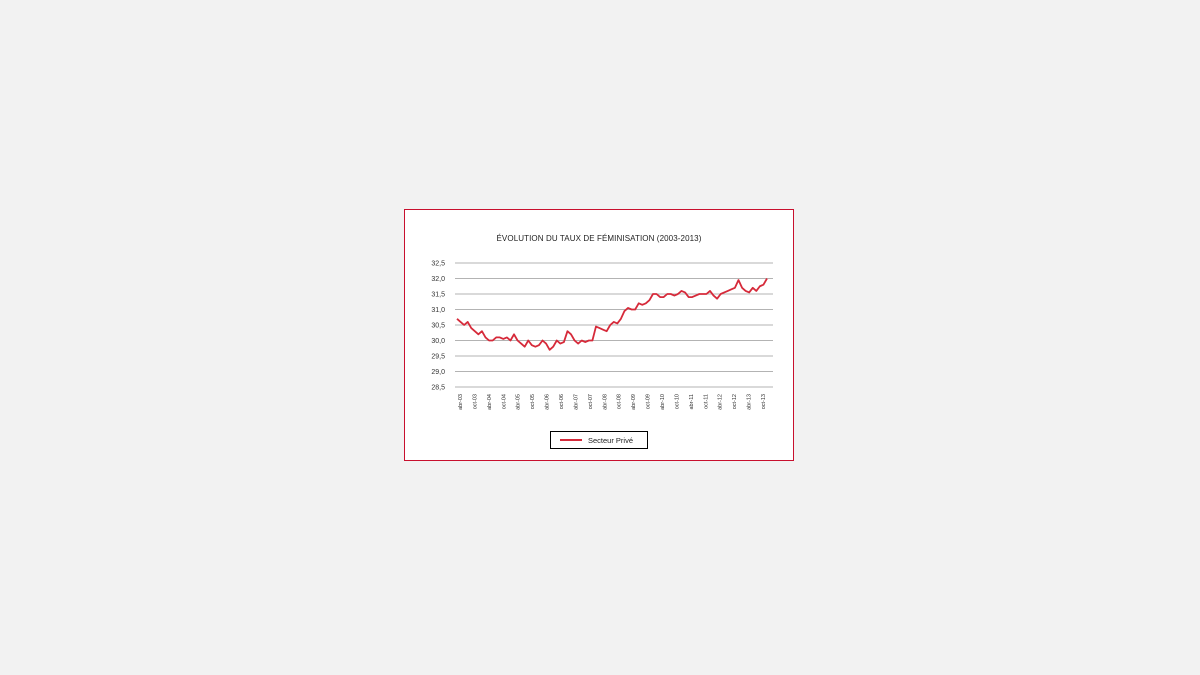 The width and height of the screenshot is (1200, 675). Describe the element at coordinates (504, 401) in the screenshot. I see `x-tick-label: oct-04` at that location.